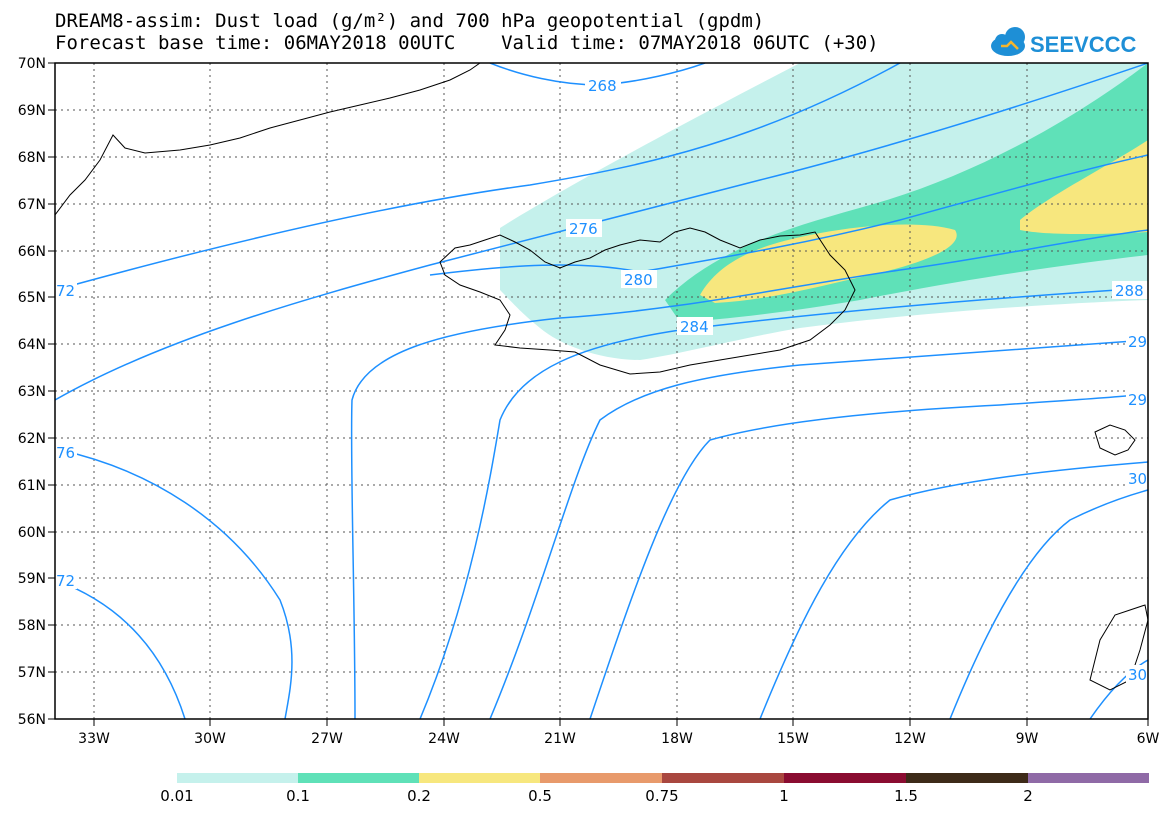  Describe the element at coordinates (32, 673) in the screenshot. I see `lat-label-57n: 57N` at that location.